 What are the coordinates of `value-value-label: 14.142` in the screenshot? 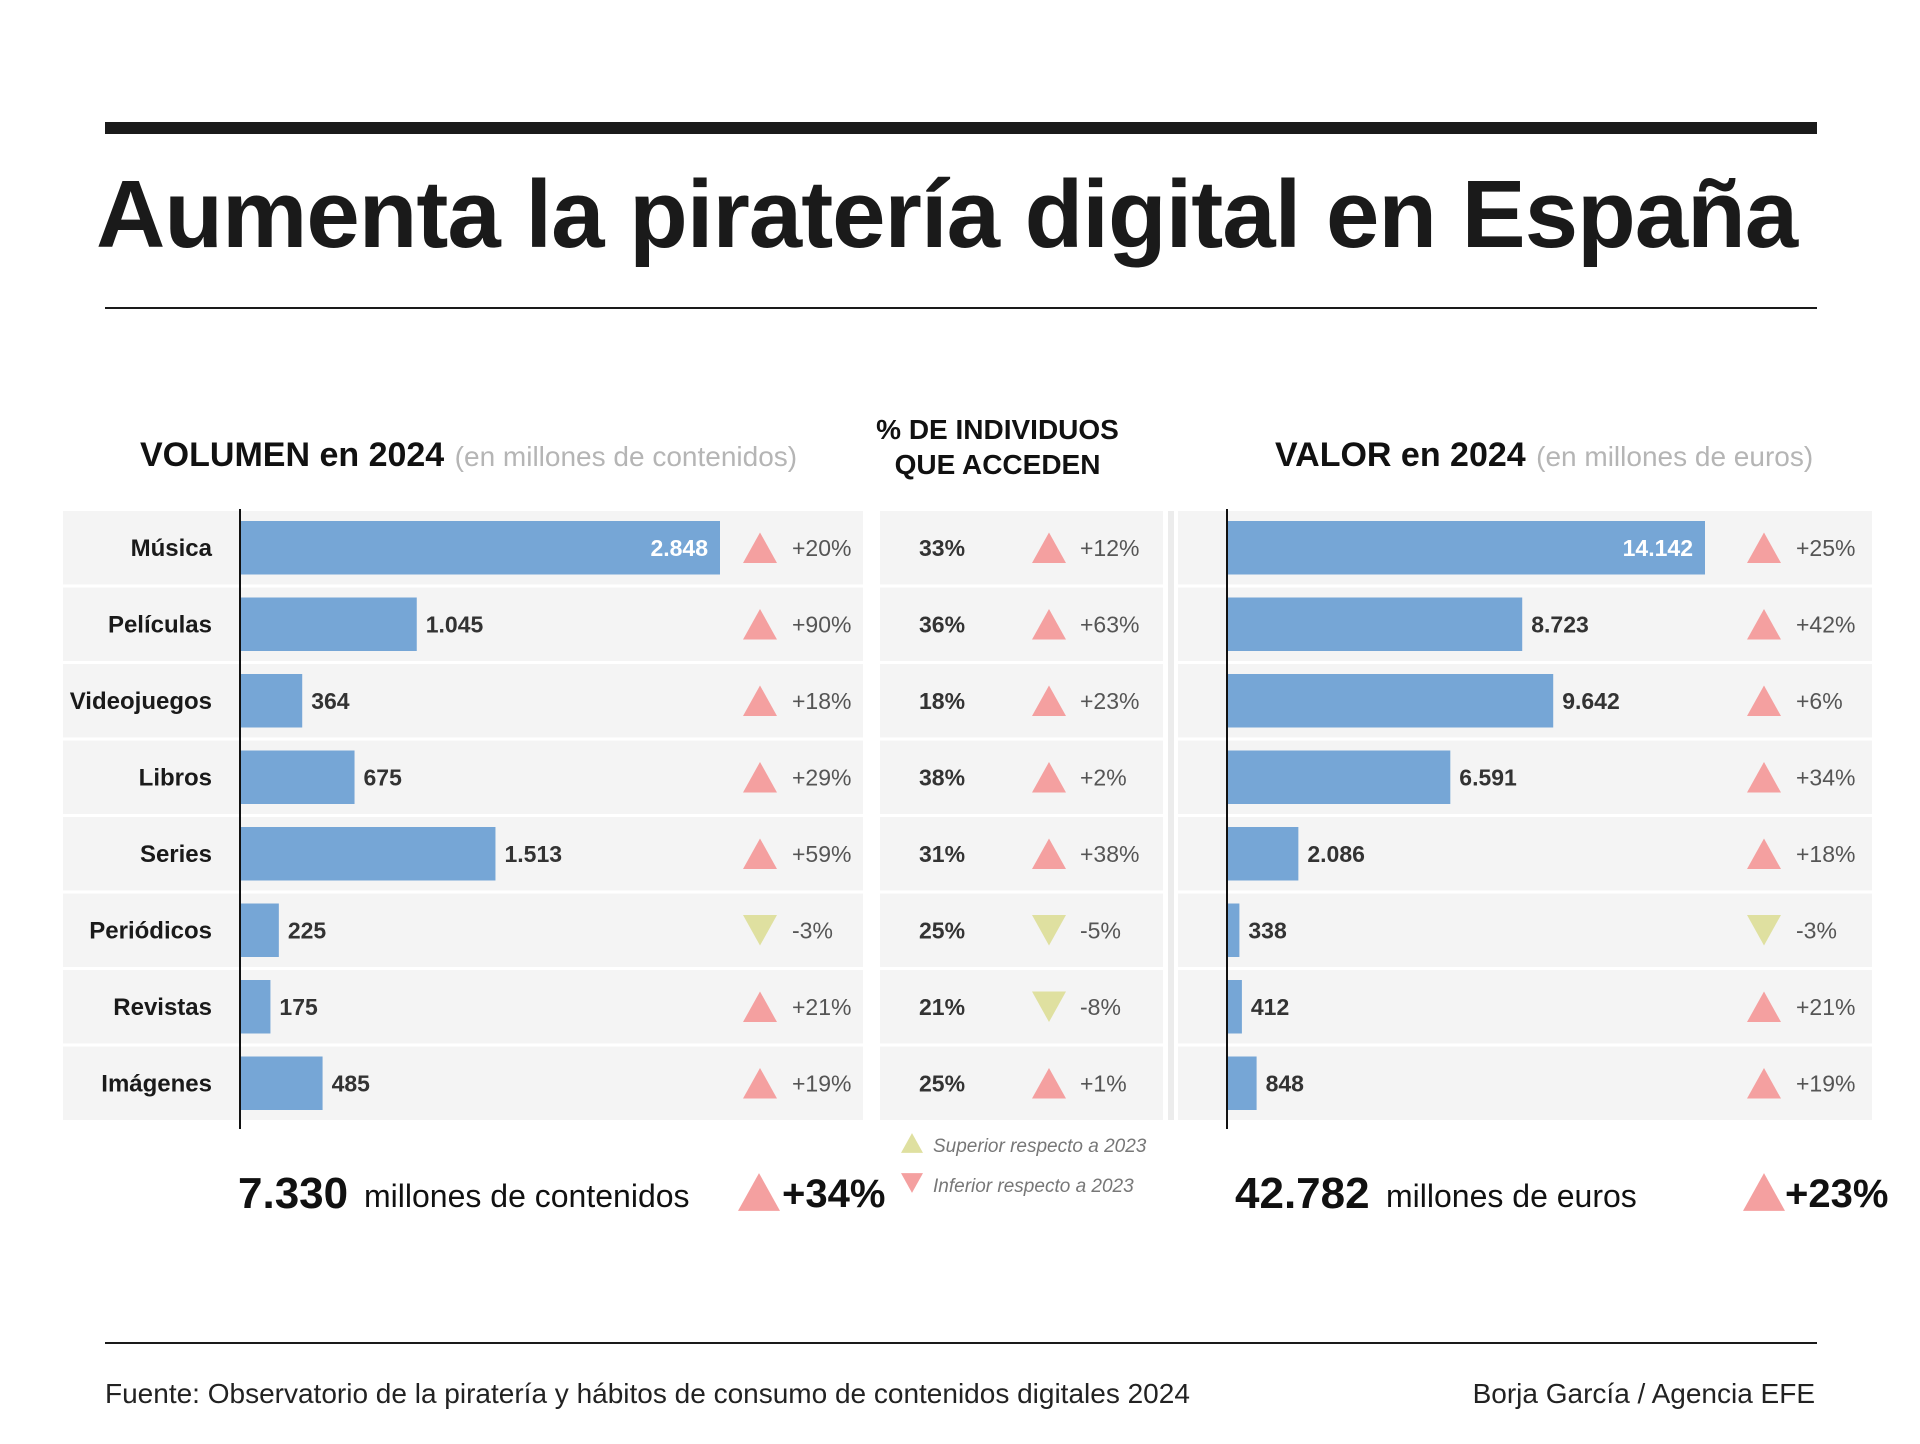 It's located at (1658, 548).